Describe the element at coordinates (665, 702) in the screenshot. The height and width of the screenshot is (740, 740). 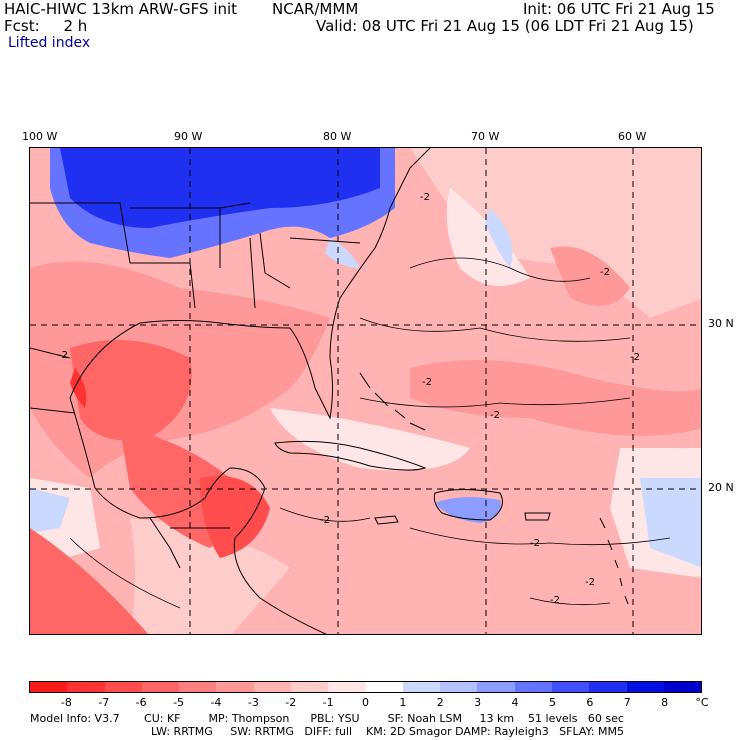
I see `colorbar-tick-label: 8` at that location.